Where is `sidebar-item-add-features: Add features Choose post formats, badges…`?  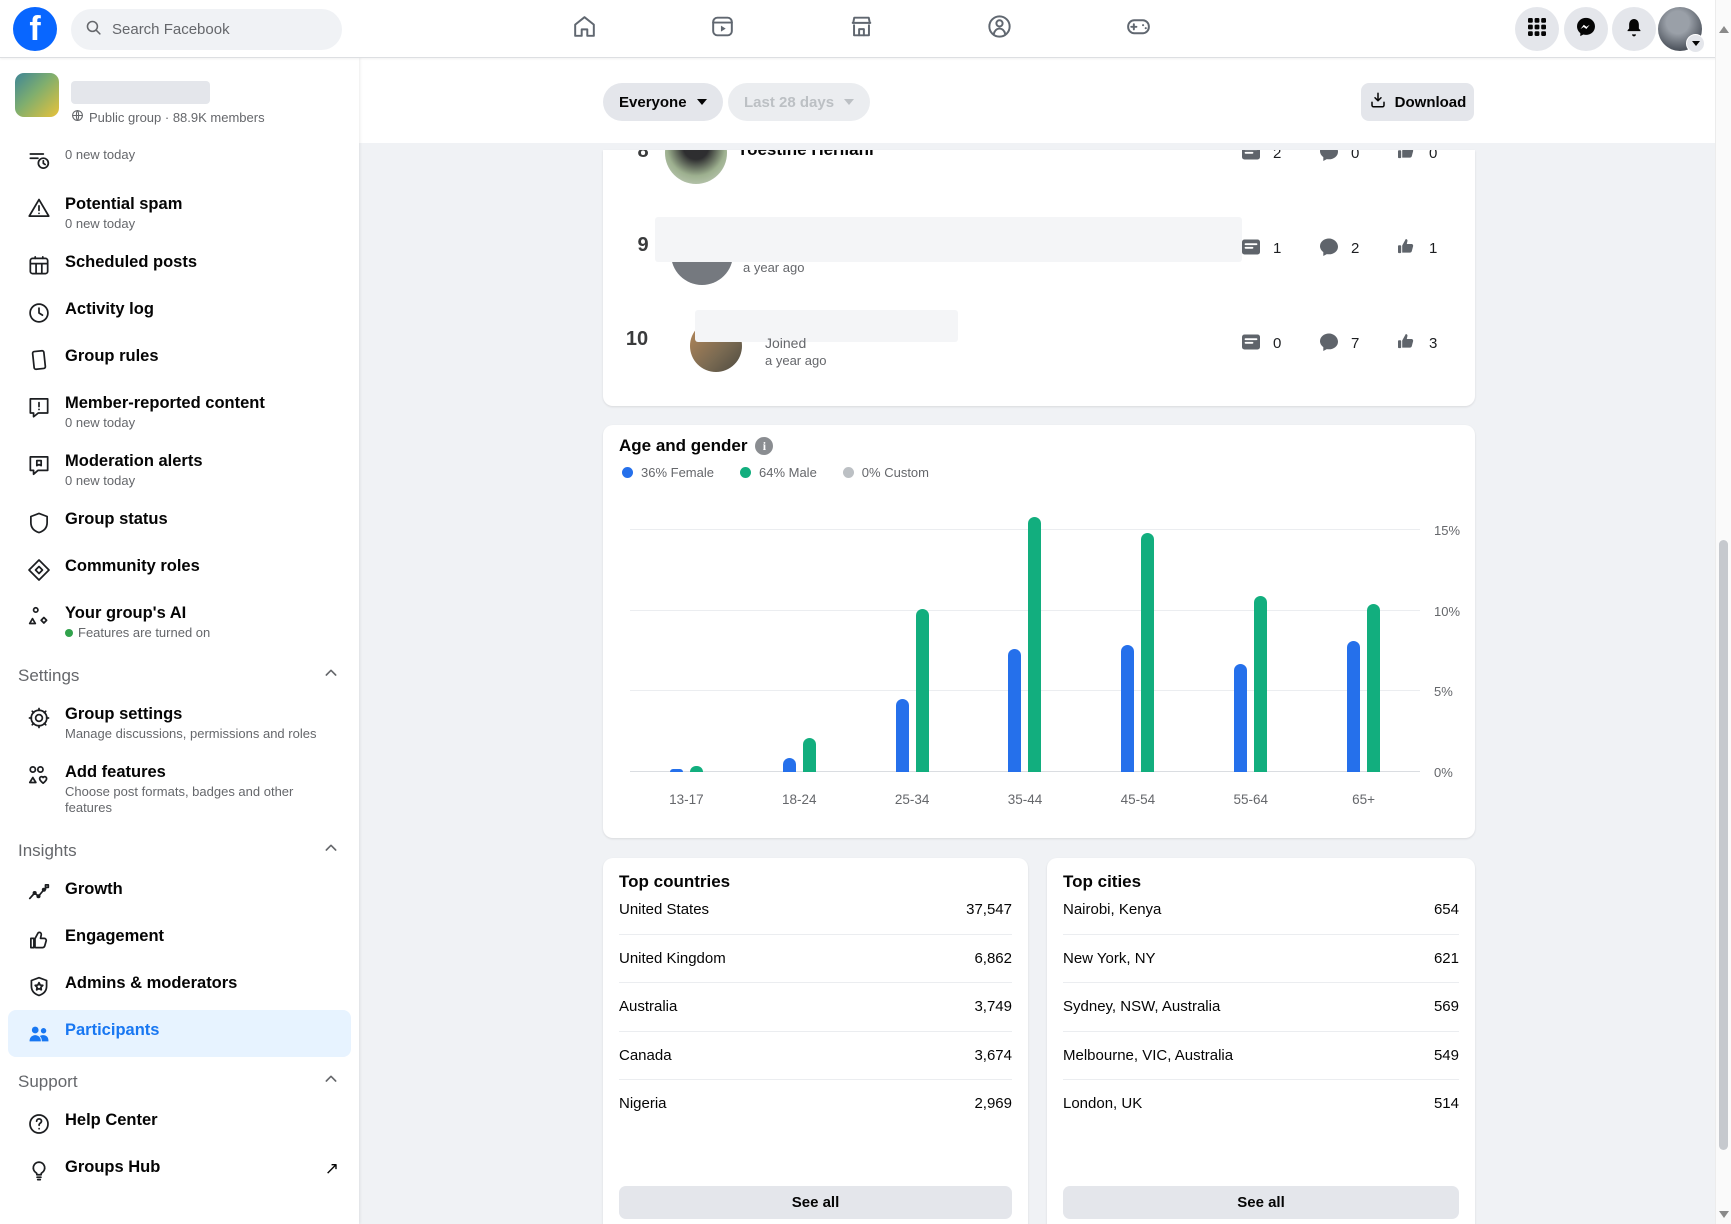 sidebar-item-add-features: Add features Choose post formats, badges… is located at coordinates (179, 789).